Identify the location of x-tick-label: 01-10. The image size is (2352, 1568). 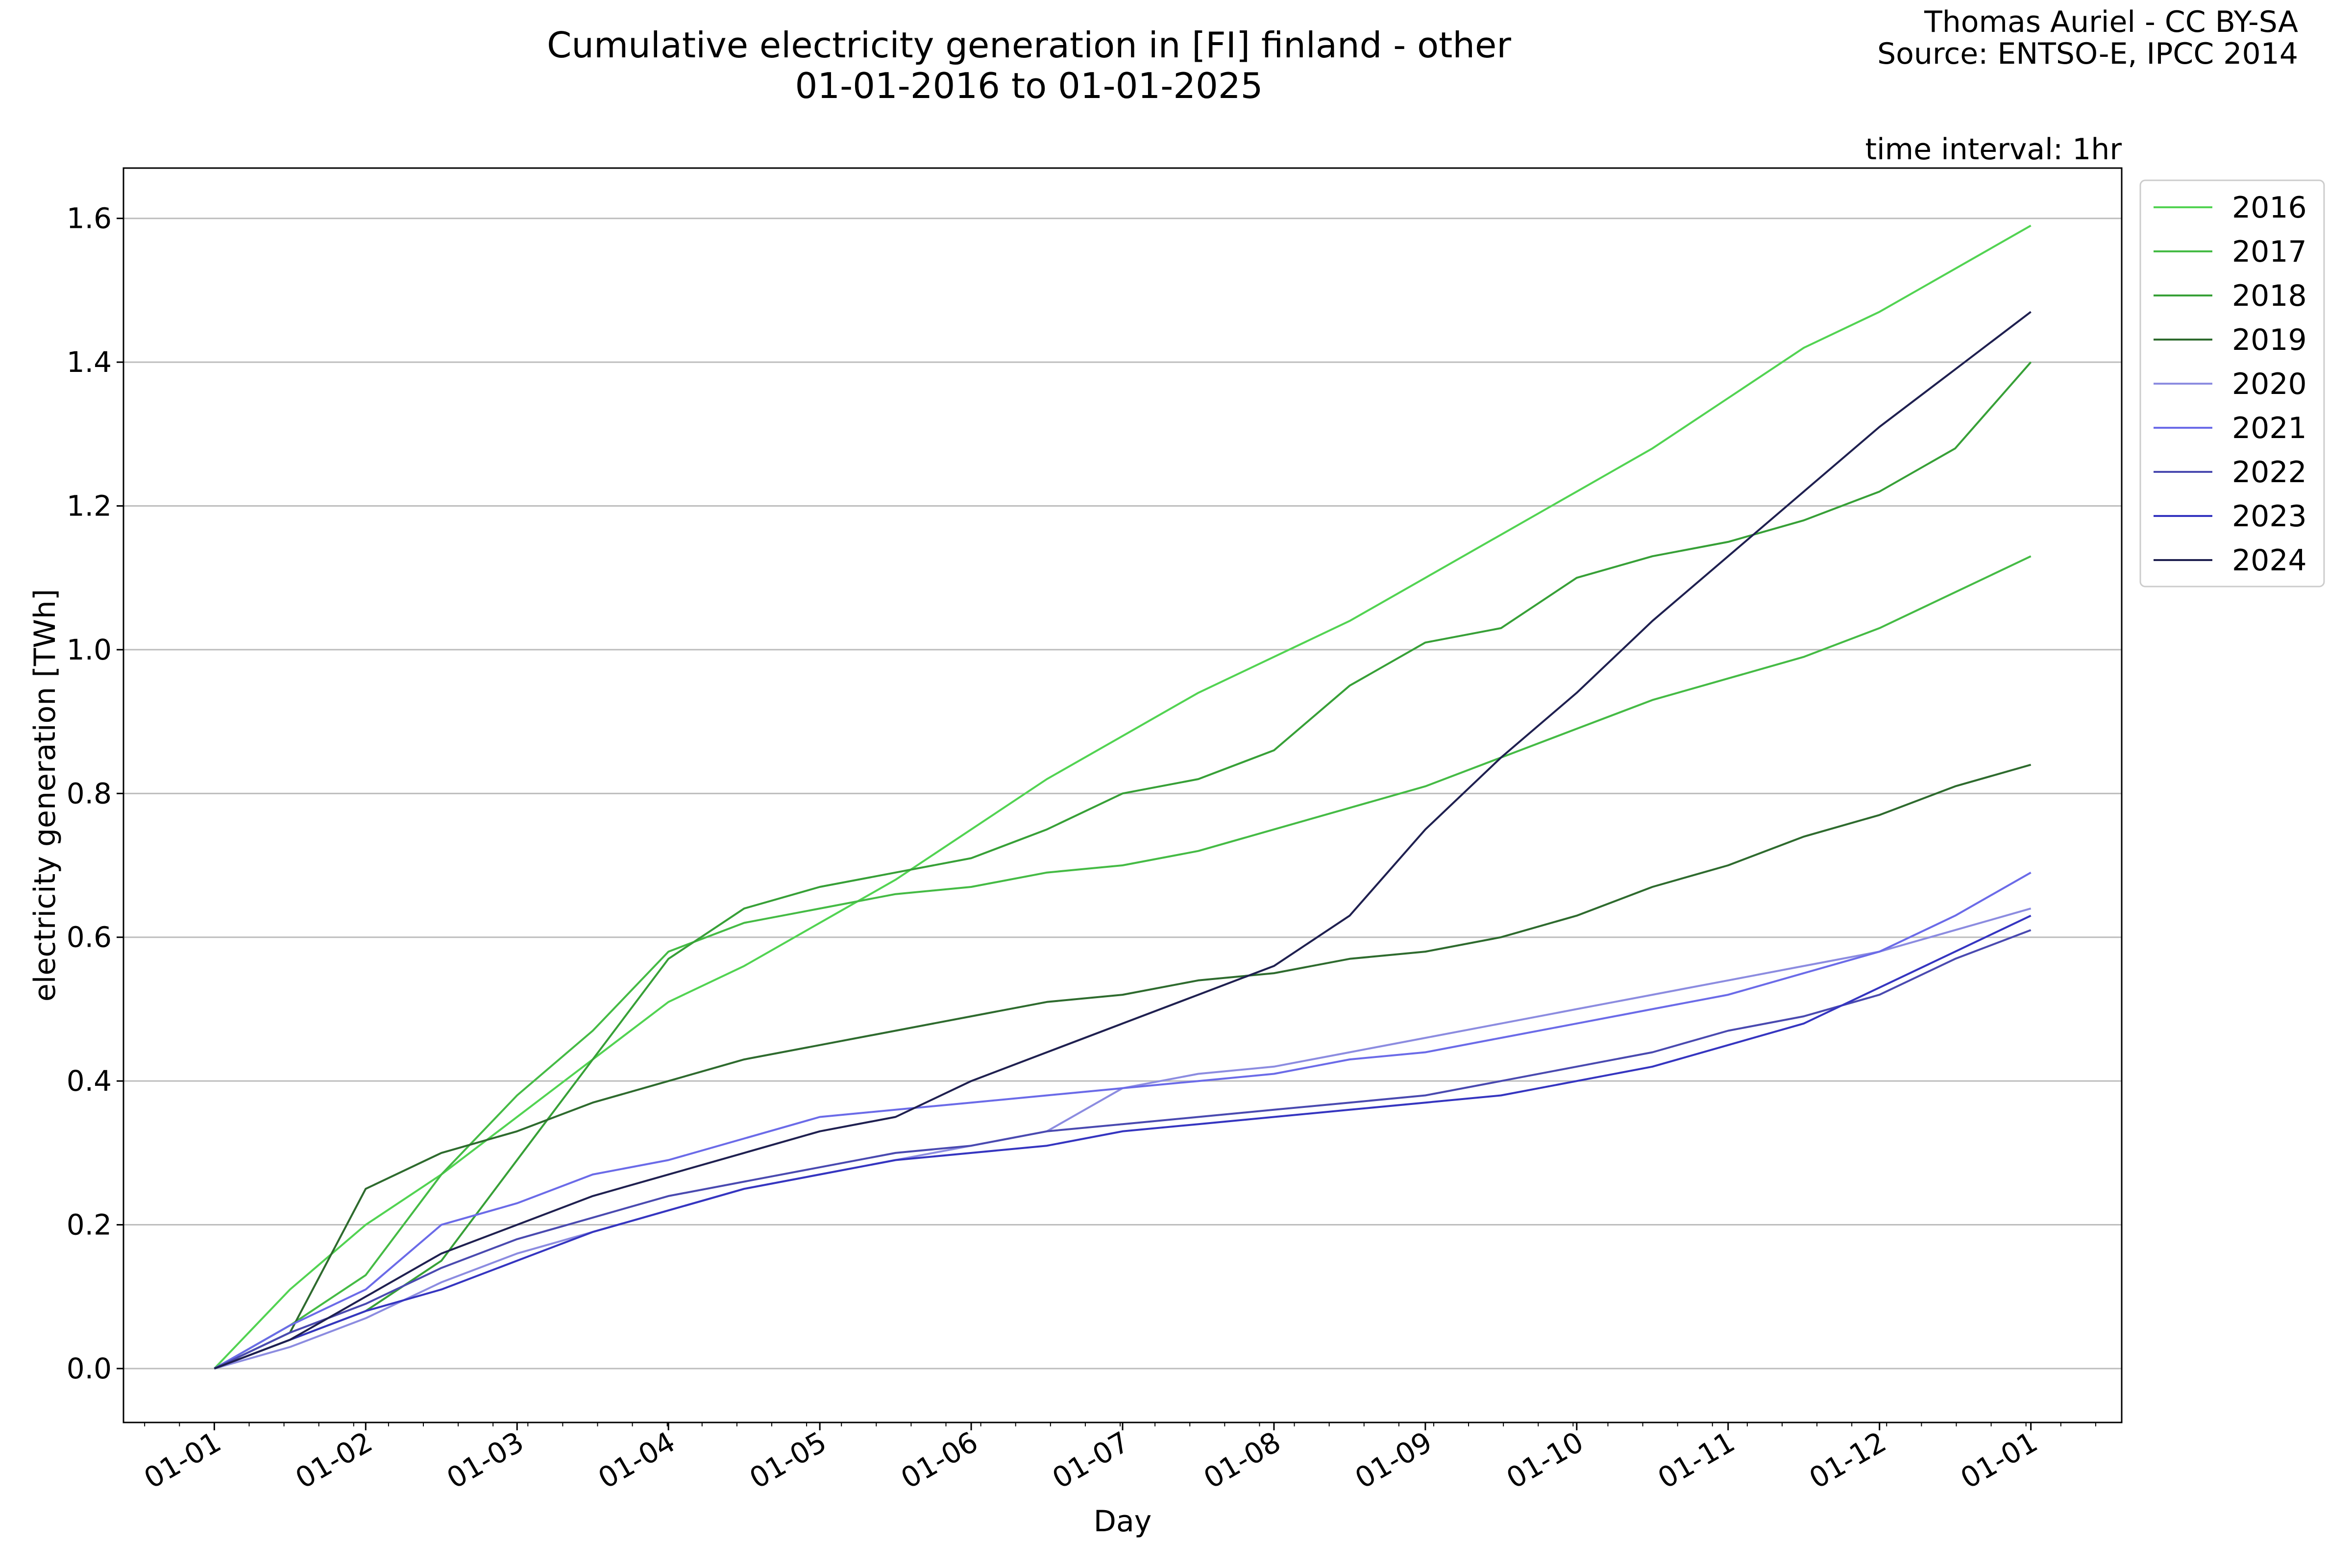
(1545, 1460).